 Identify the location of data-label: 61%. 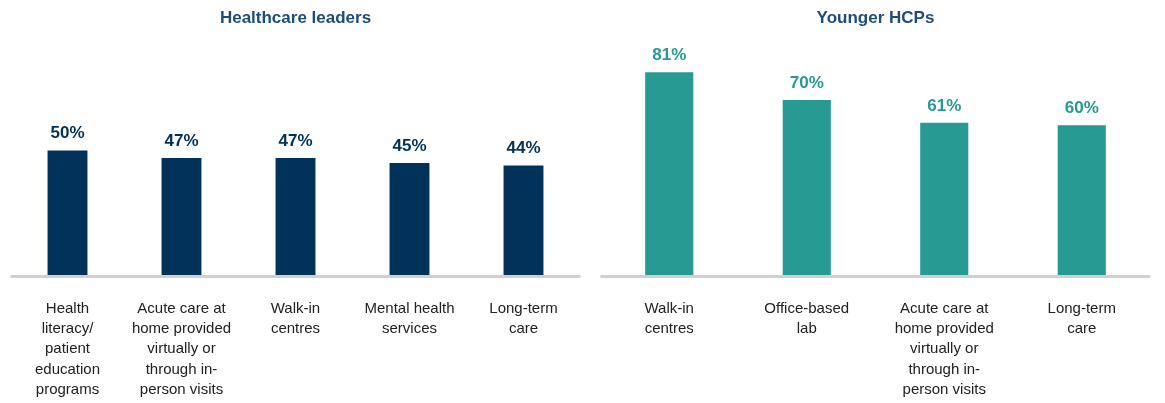
(944, 105).